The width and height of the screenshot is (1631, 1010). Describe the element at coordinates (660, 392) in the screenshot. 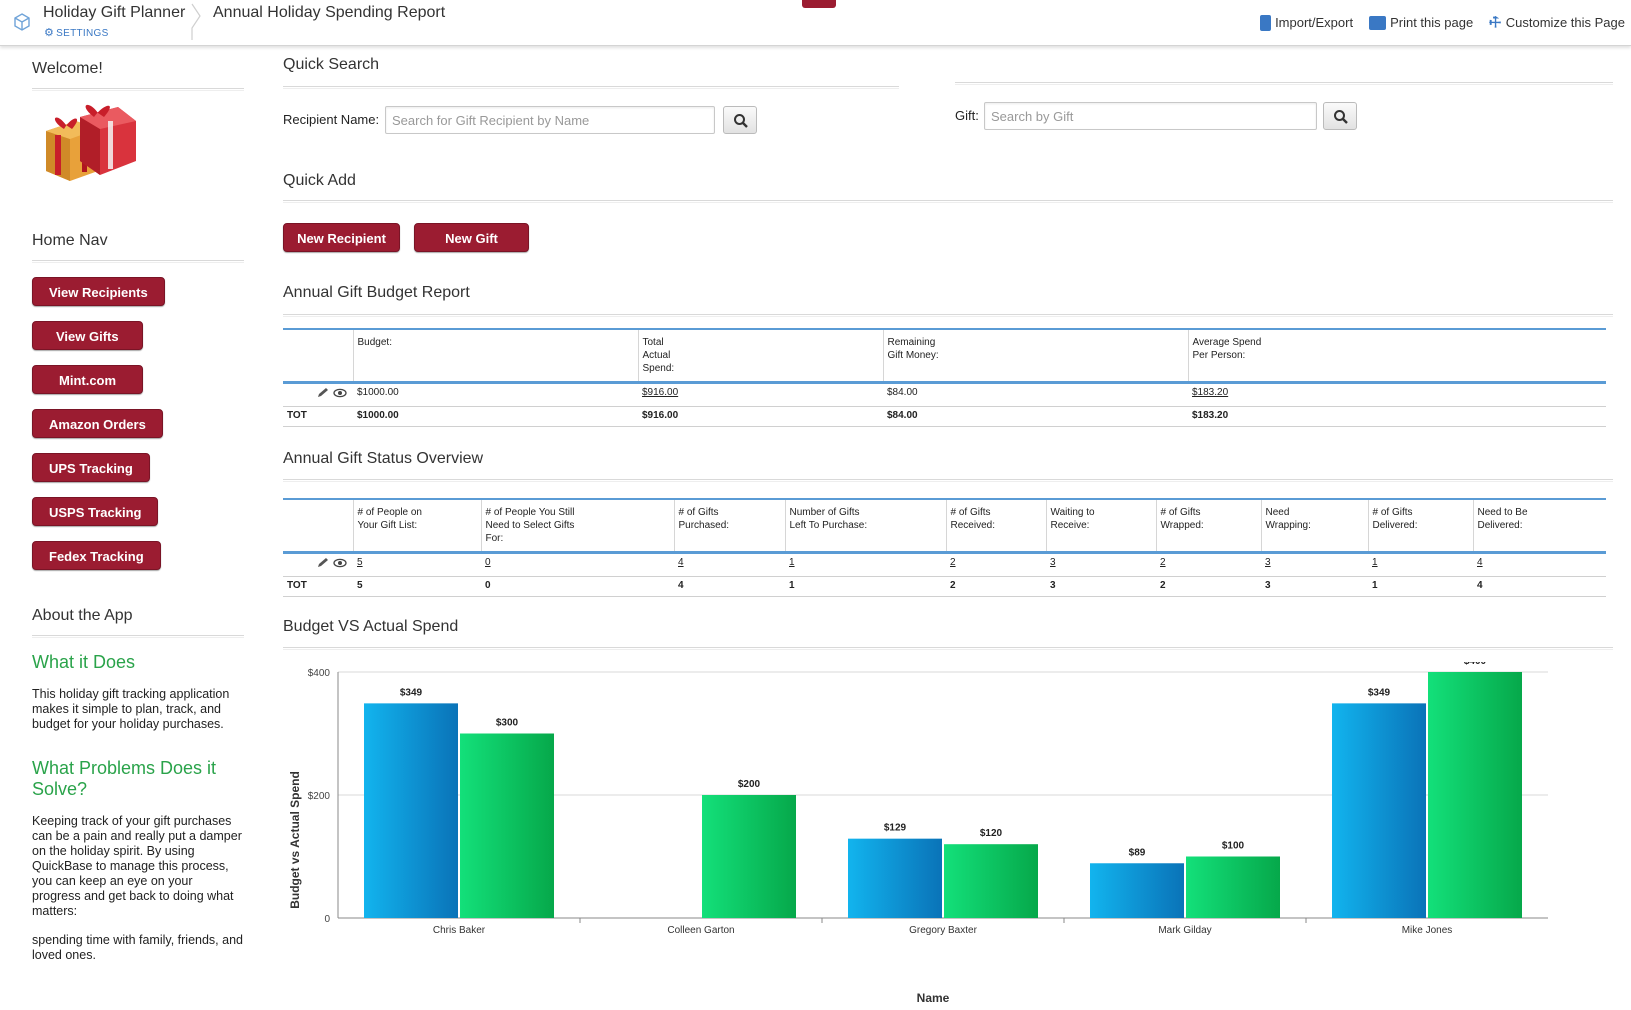

I see `table-cell-link: $916.00` at that location.